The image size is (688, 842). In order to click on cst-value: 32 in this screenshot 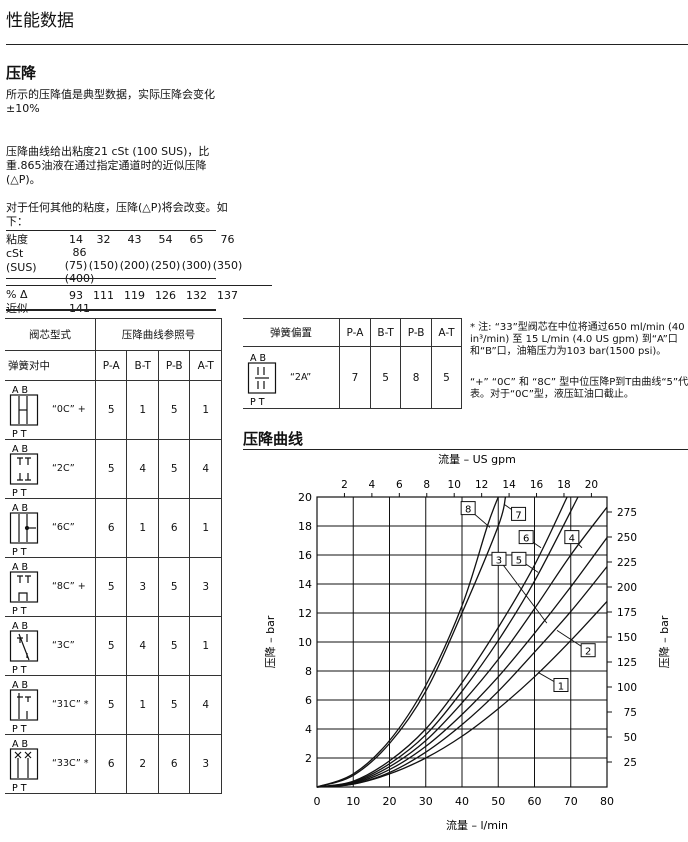, I will do `click(103, 239)`.